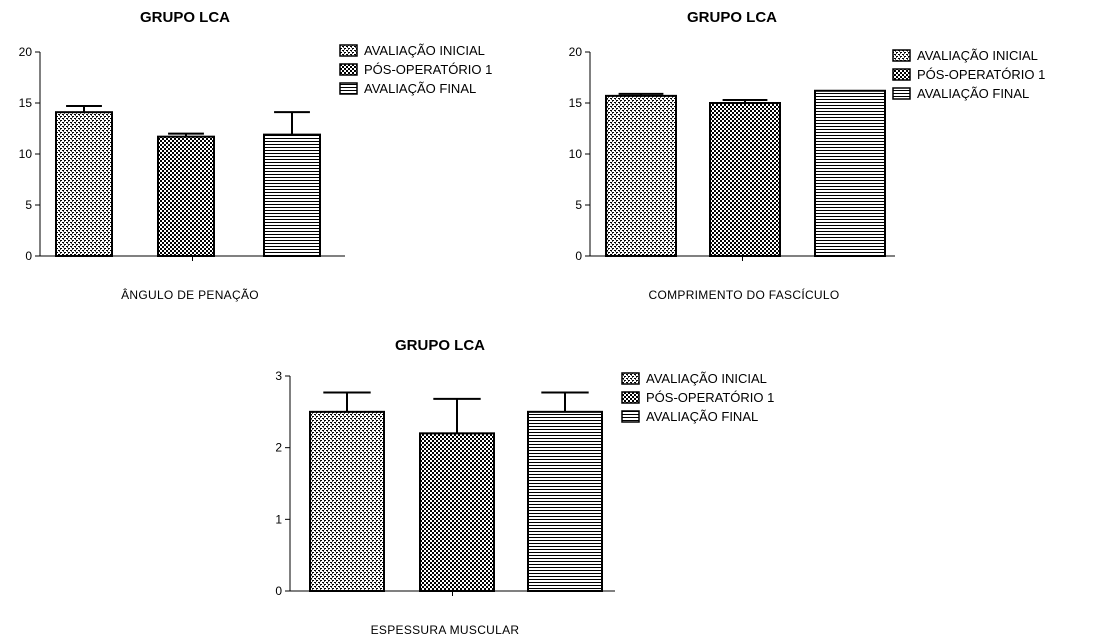 This screenshot has height=641, width=1096. Describe the element at coordinates (278, 448) in the screenshot. I see `y-tick-label: 2` at that location.